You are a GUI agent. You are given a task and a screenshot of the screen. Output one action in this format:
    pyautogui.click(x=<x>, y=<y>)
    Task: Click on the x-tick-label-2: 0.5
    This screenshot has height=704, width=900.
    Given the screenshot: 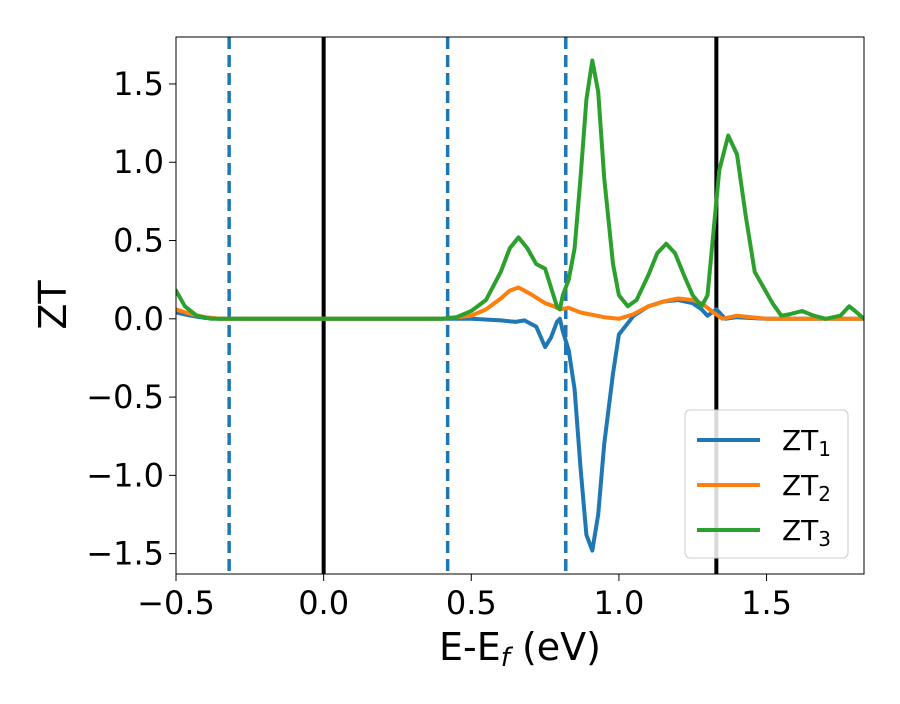 What is the action you would take?
    pyautogui.click(x=471, y=603)
    